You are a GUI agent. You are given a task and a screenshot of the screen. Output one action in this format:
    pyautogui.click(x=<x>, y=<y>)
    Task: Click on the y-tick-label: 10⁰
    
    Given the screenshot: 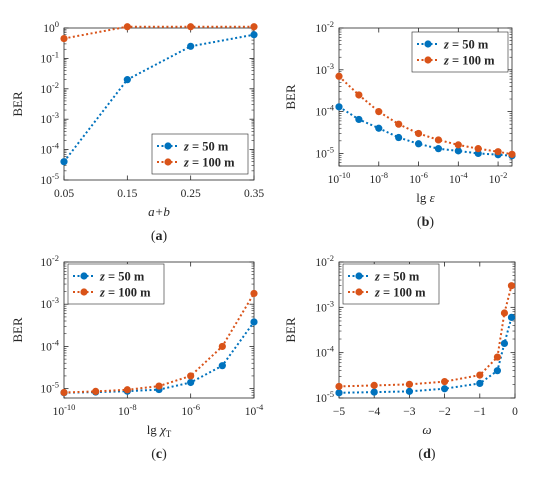 What is the action you would take?
    pyautogui.click(x=51, y=27)
    